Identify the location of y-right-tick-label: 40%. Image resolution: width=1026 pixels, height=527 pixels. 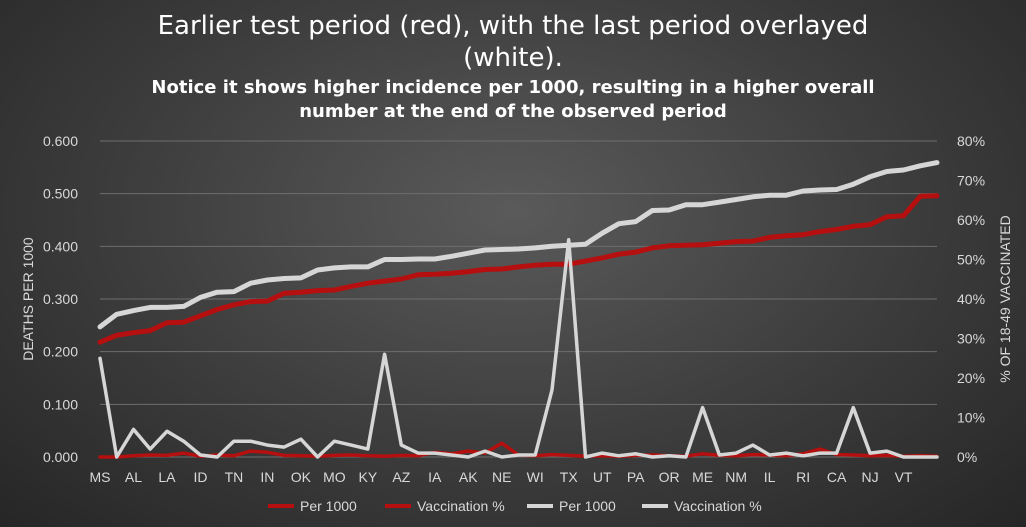
(971, 299).